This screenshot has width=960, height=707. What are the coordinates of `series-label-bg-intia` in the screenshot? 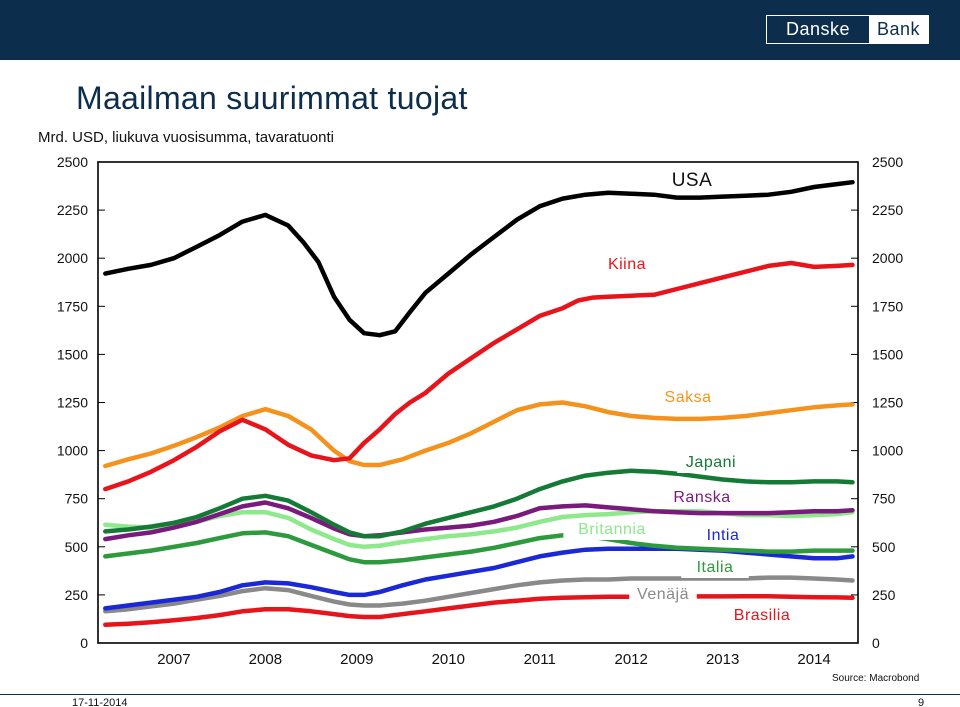 It's located at (723, 535).